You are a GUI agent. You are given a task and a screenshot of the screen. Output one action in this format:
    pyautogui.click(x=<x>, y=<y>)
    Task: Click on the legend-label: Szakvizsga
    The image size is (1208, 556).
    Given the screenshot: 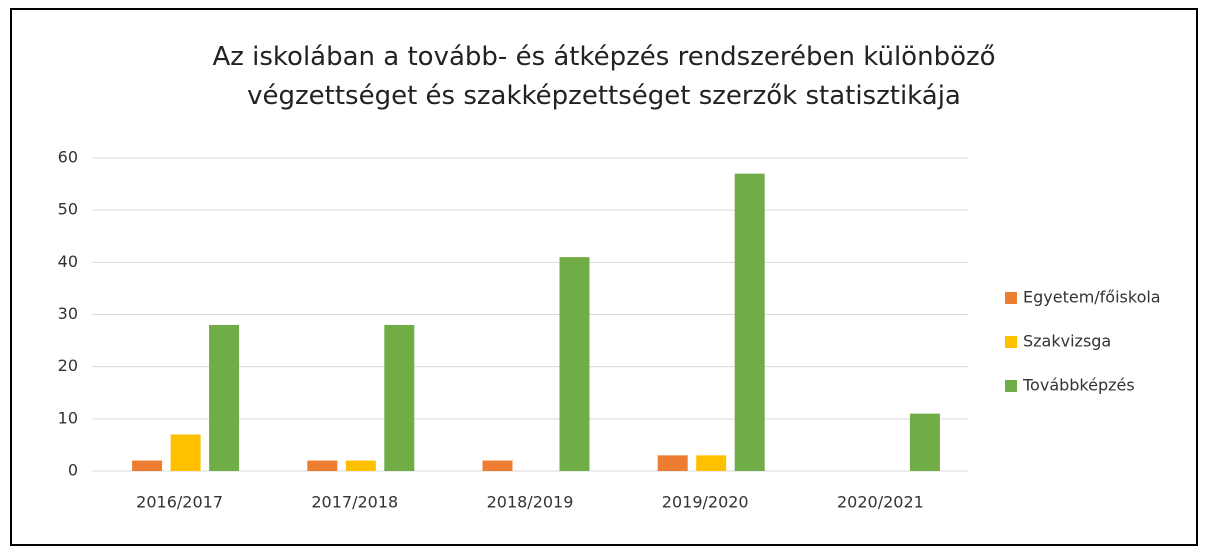 What is the action you would take?
    pyautogui.click(x=1067, y=341)
    